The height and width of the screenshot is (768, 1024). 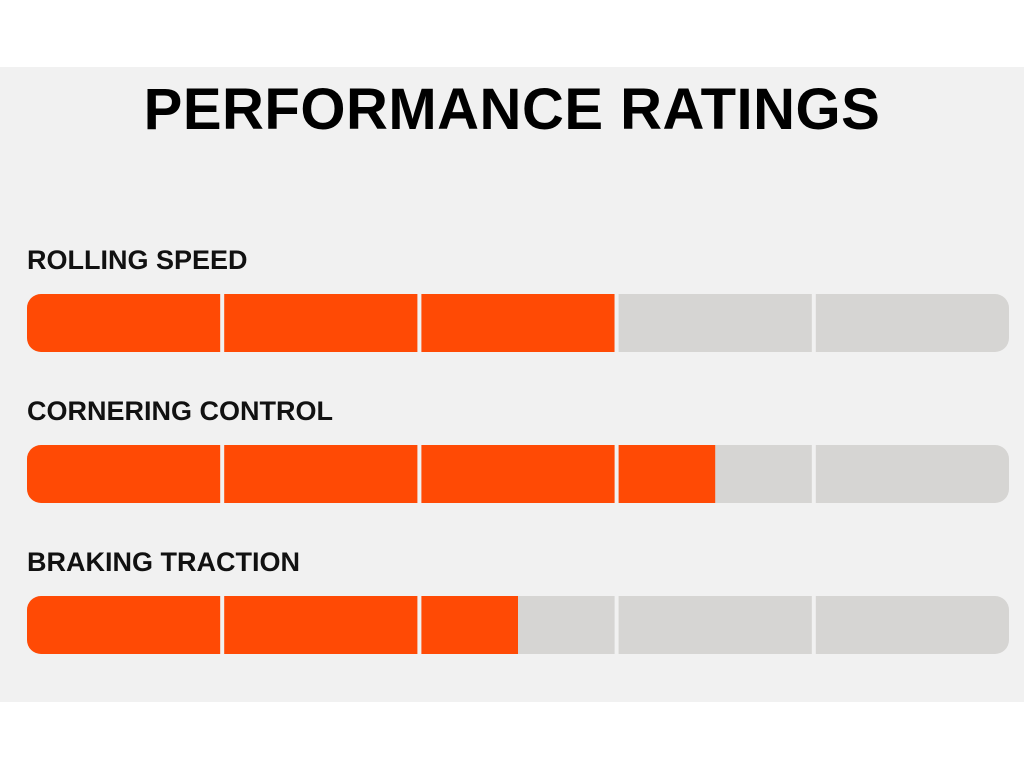 I want to click on chart-title: PERFORMANCE RATINGS, so click(x=512, y=109).